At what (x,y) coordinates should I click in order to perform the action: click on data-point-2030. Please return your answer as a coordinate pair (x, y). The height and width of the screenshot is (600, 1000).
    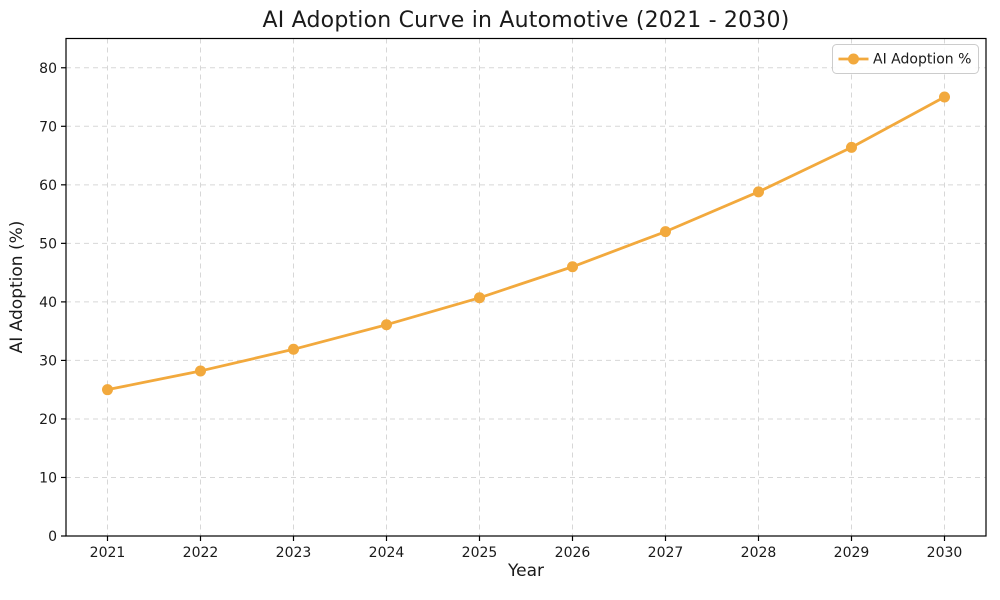
    Looking at the image, I should click on (944, 97).